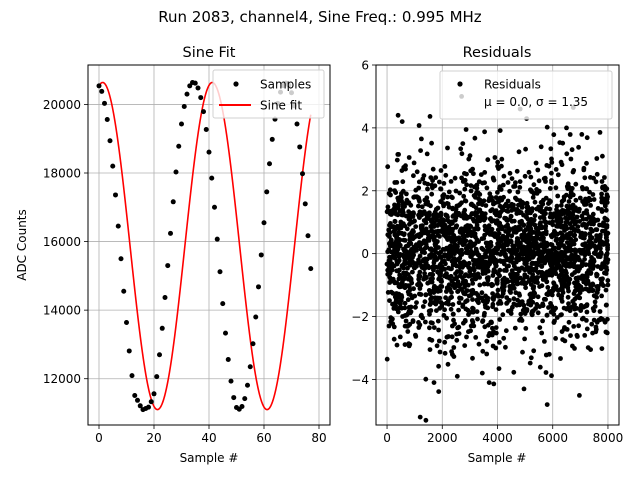 The height and width of the screenshot is (484, 640). Describe the element at coordinates (236, 84) in the screenshot. I see `legend-samples-marker` at that location.